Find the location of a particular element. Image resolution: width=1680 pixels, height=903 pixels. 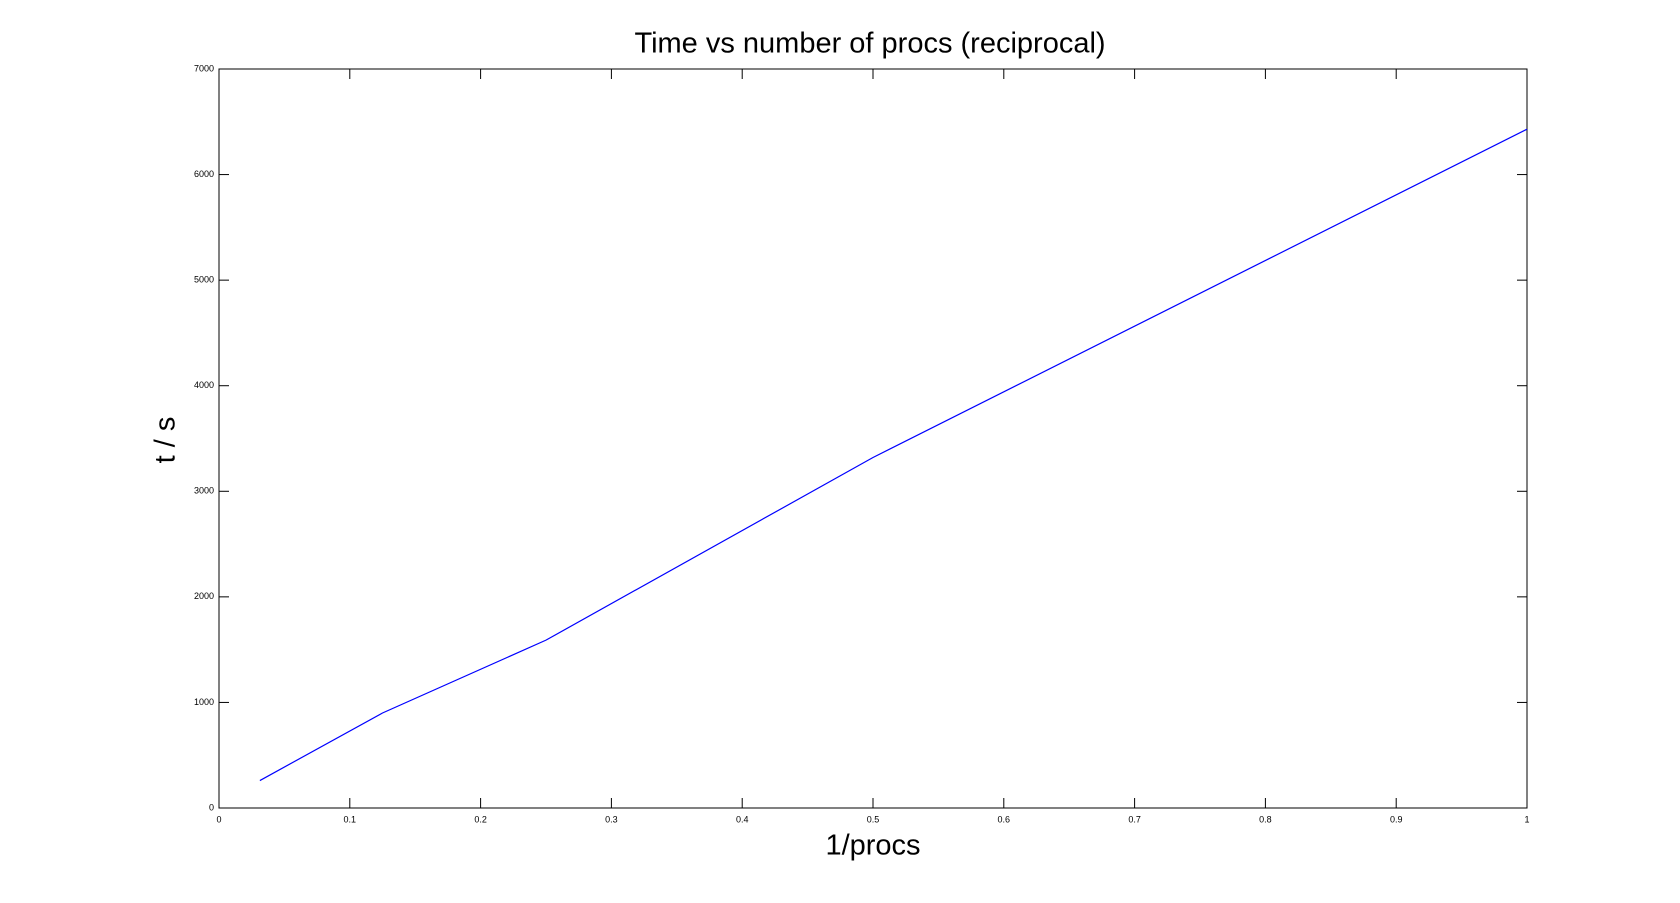

y-tick-label: 1000 is located at coordinates (204, 702).